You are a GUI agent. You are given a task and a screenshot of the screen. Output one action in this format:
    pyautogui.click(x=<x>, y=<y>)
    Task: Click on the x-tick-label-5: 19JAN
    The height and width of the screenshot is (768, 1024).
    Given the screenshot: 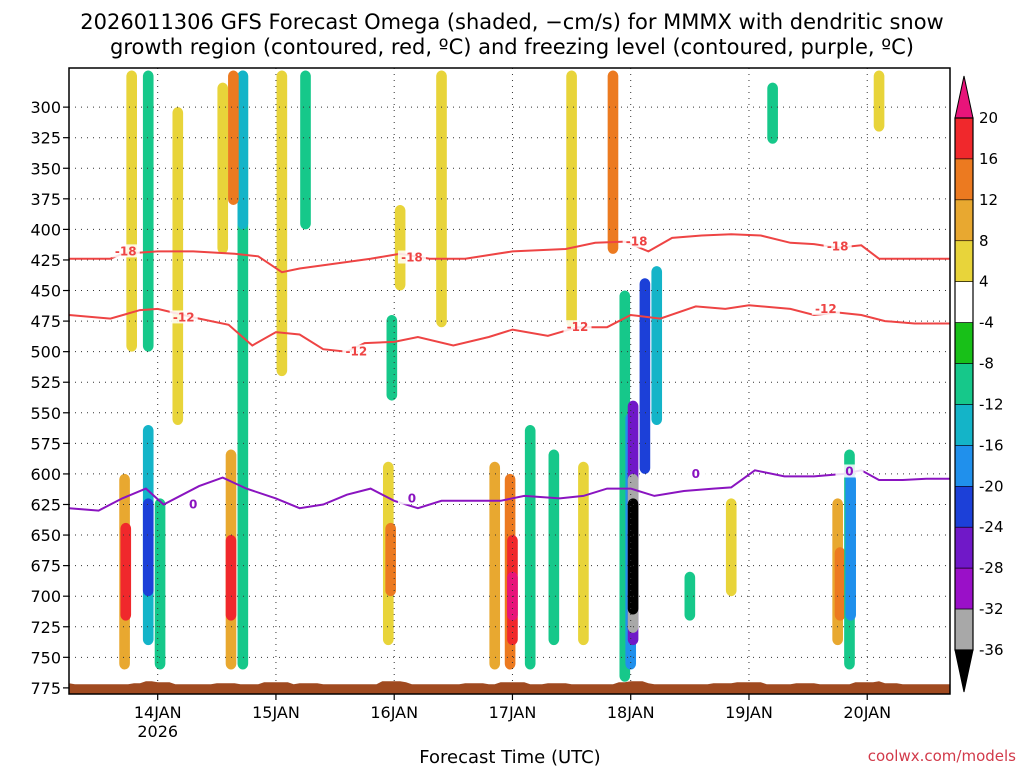 What is the action you would take?
    pyautogui.click(x=749, y=712)
    